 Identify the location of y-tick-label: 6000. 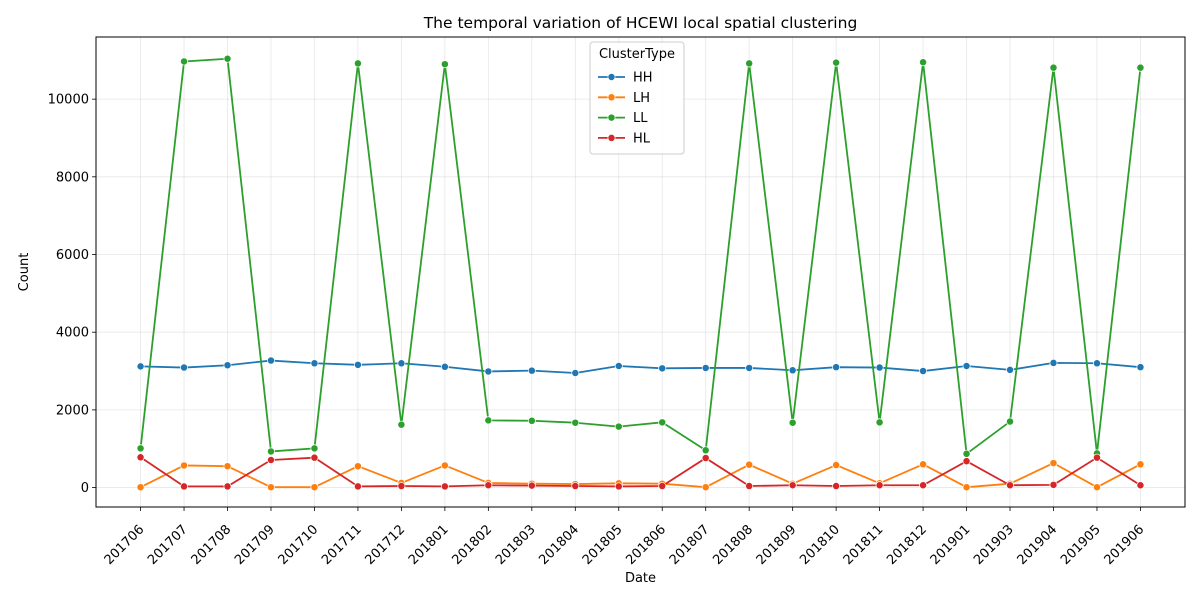
(72, 255).